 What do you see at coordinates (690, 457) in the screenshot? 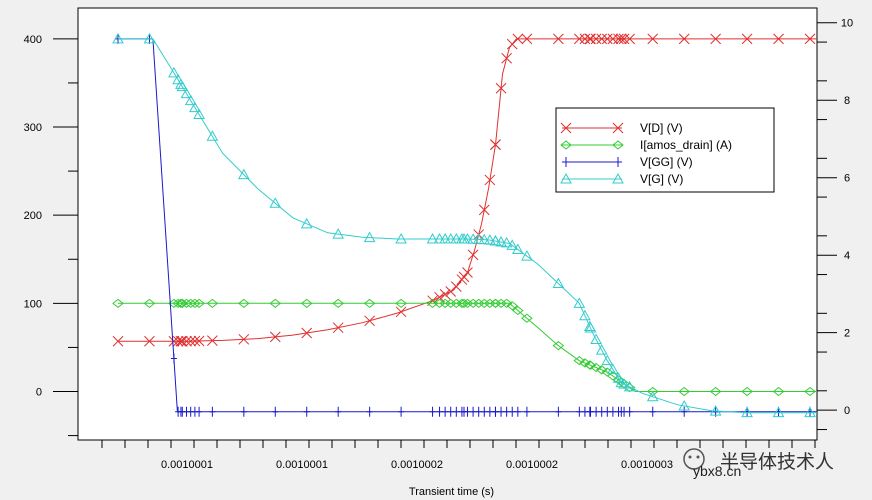
I see `wechat-icon-eye-left` at bounding box center [690, 457].